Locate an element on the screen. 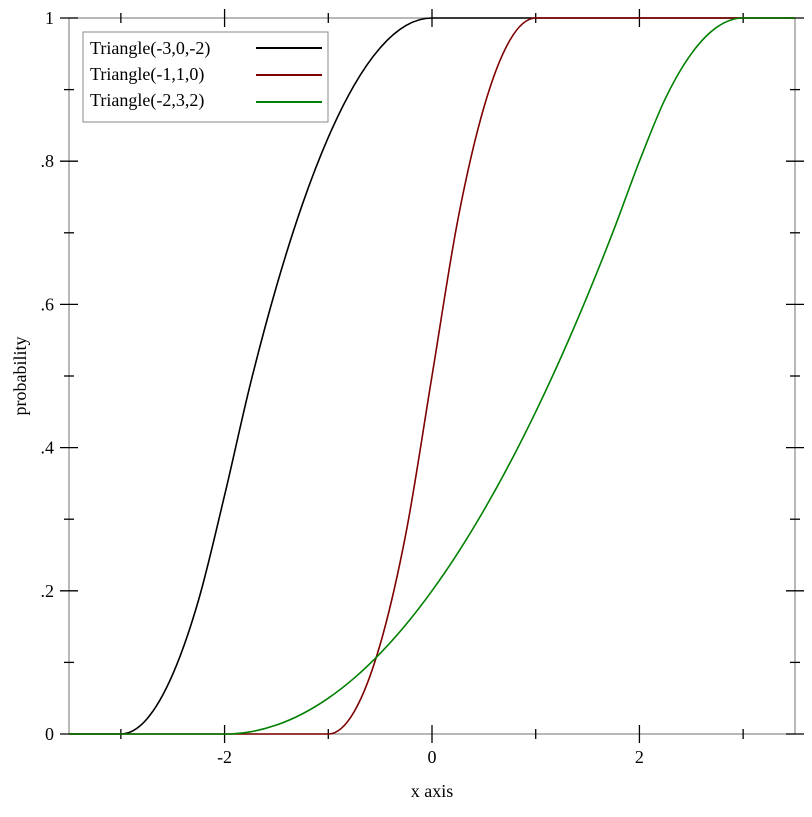 The width and height of the screenshot is (812, 817). x-tick-label: 2 is located at coordinates (639, 757).